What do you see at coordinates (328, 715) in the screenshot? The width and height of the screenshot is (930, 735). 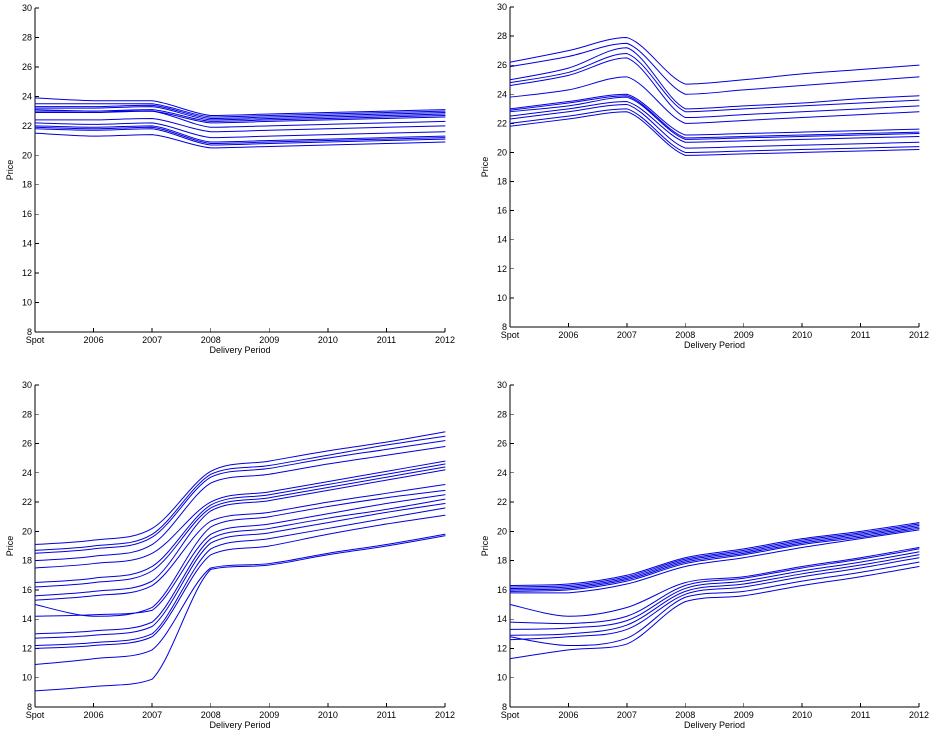 I see `x-tick-label: 2010` at bounding box center [328, 715].